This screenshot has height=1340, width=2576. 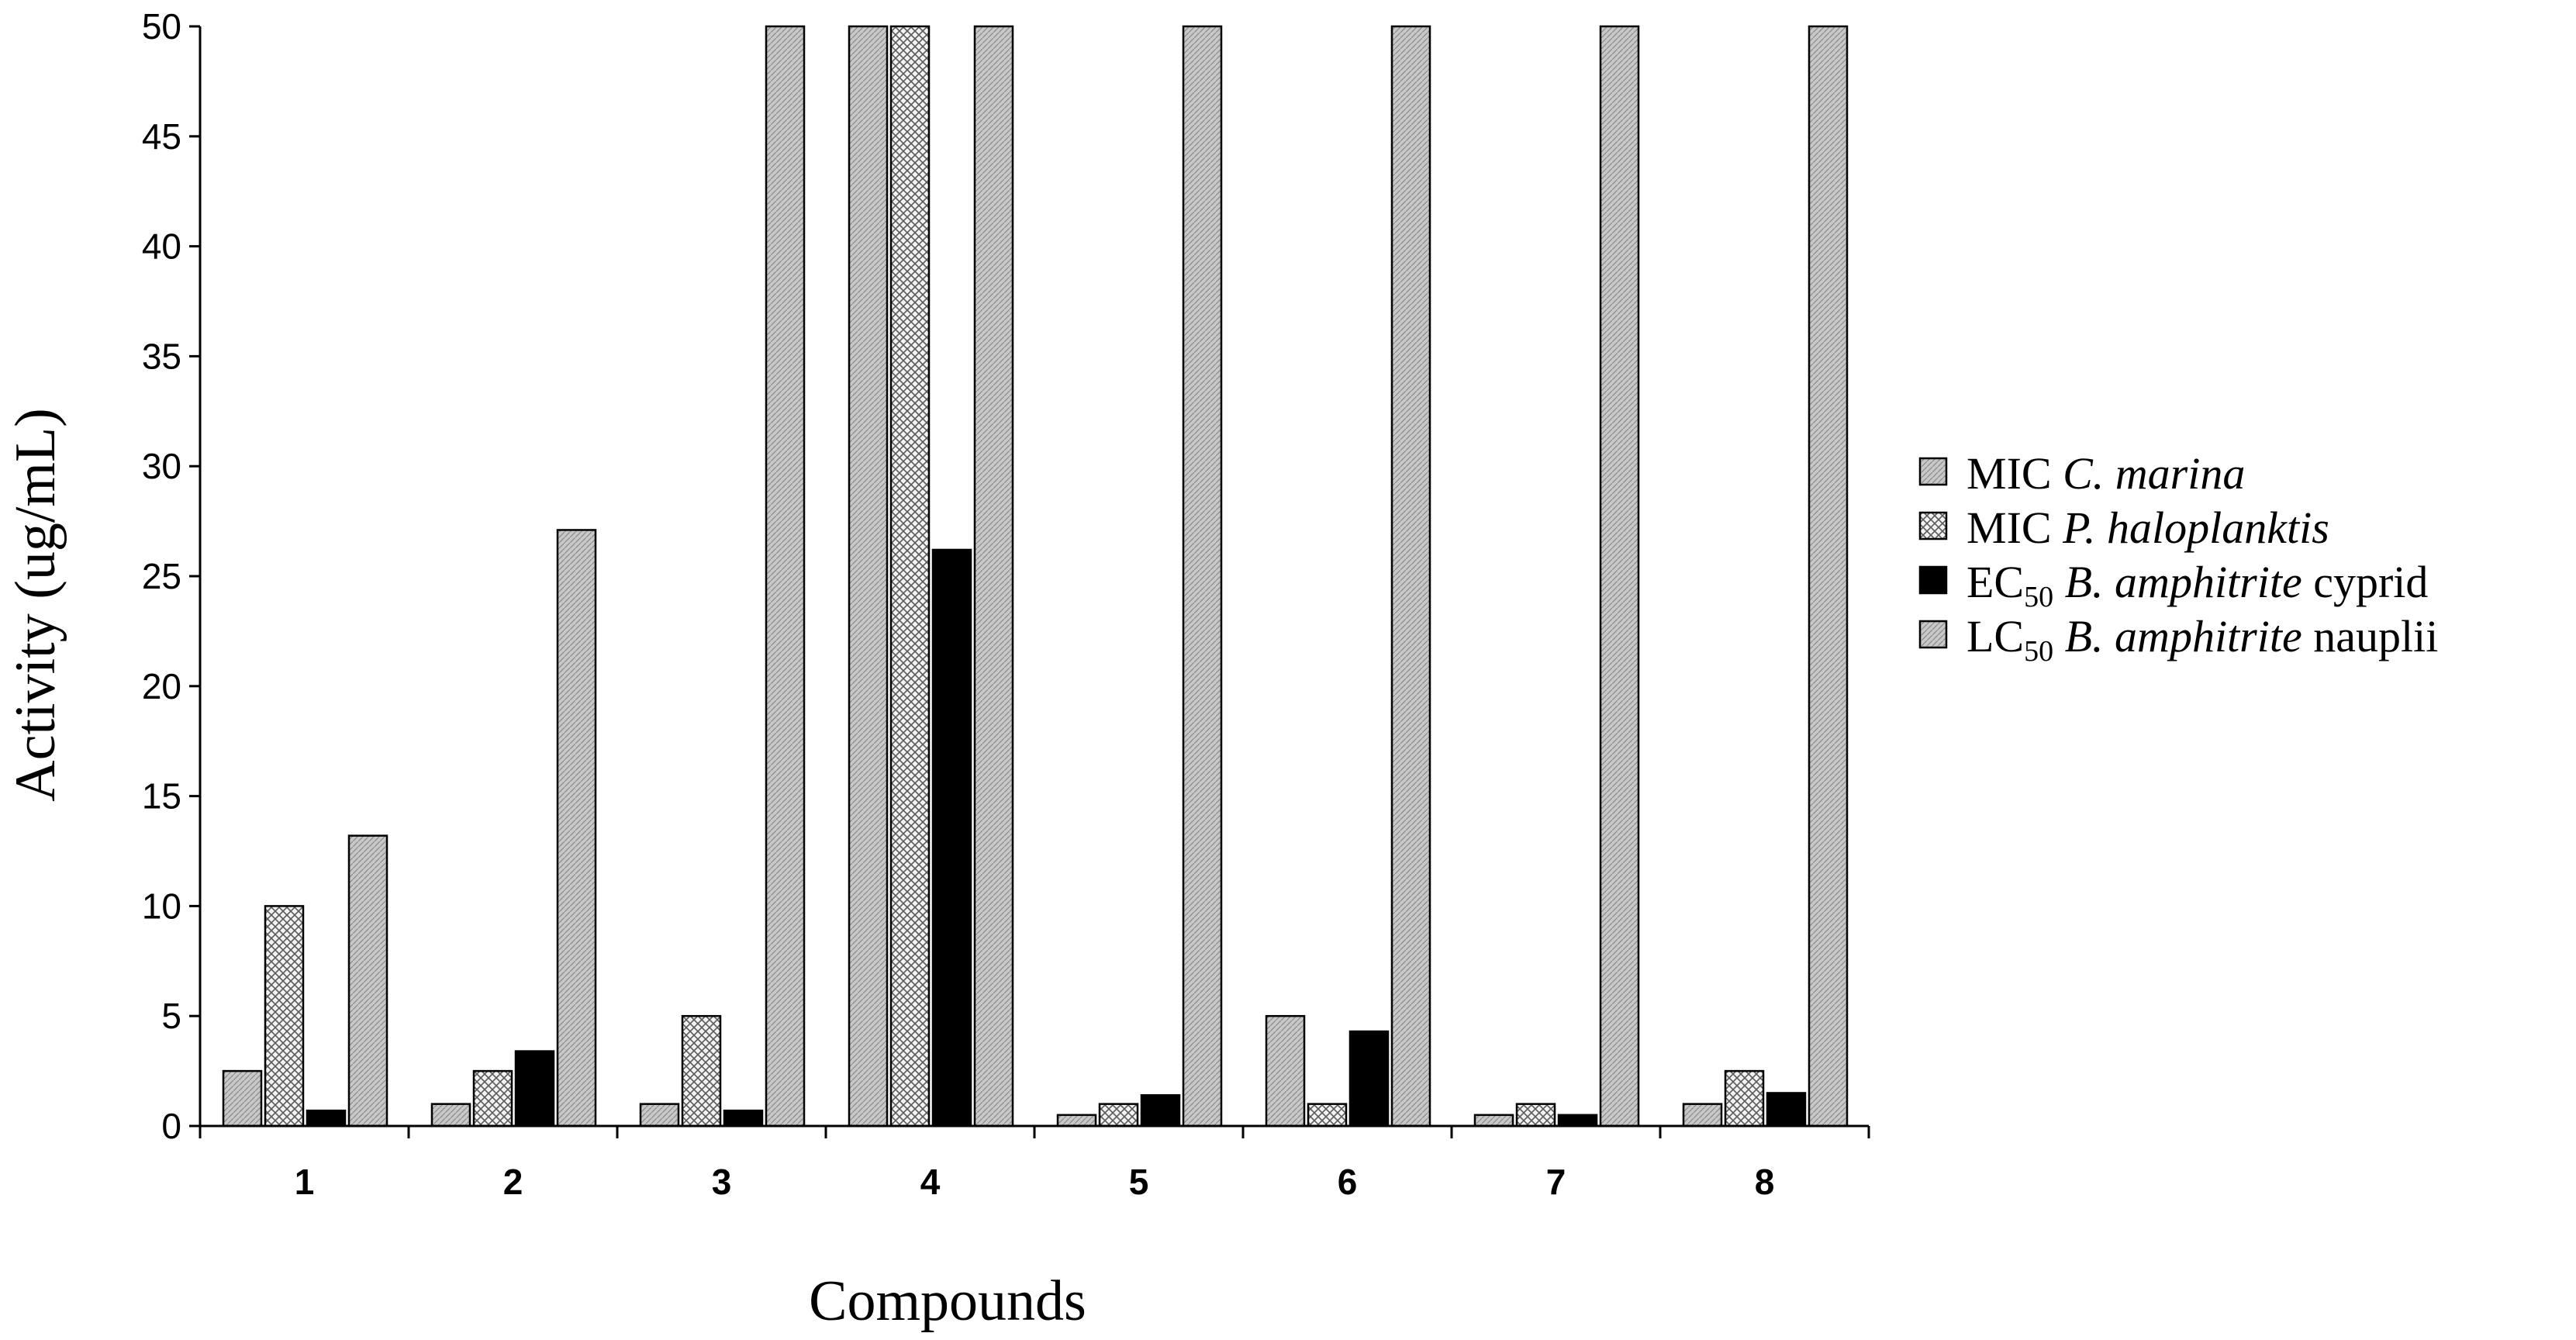 What do you see at coordinates (1348, 1182) in the screenshot?
I see `x-category-label: 6` at bounding box center [1348, 1182].